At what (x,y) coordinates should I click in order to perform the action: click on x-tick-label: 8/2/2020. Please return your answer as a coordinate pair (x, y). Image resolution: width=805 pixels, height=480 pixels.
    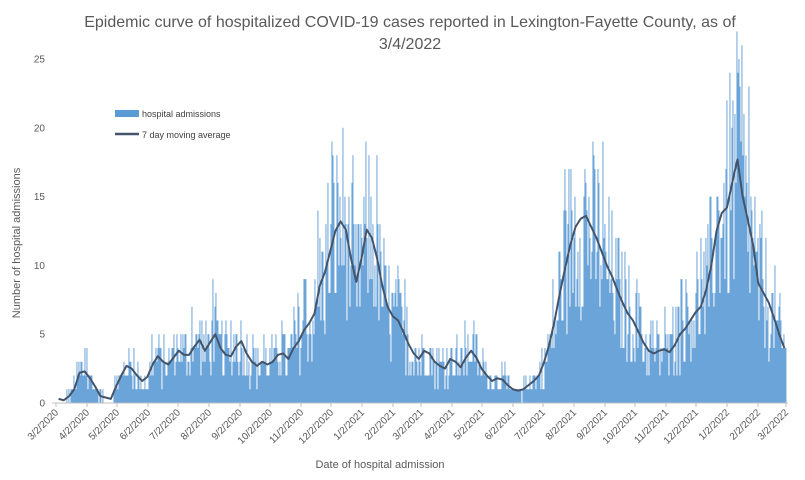
    Looking at the image, I should click on (197, 425).